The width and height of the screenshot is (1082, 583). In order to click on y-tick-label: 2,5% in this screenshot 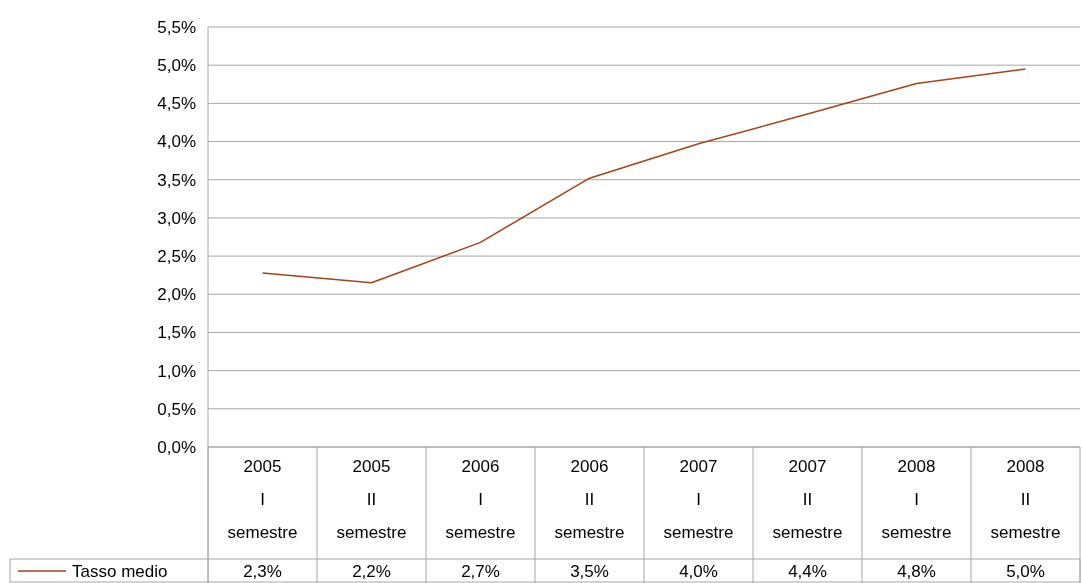, I will do `click(176, 257)`.